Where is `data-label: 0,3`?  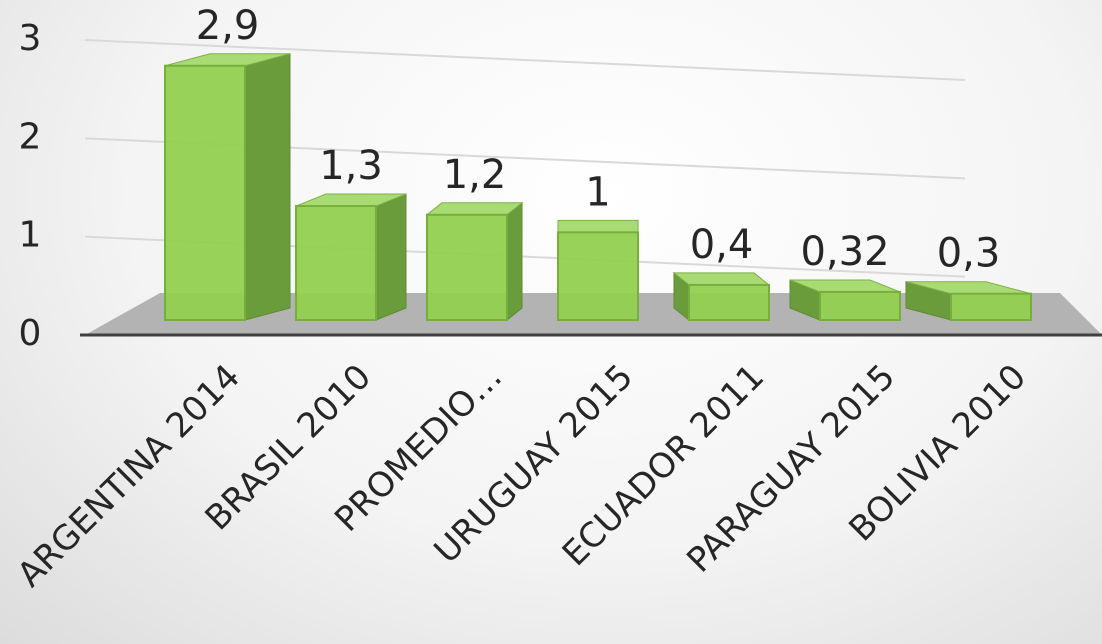
data-label: 0,3 is located at coordinates (969, 254).